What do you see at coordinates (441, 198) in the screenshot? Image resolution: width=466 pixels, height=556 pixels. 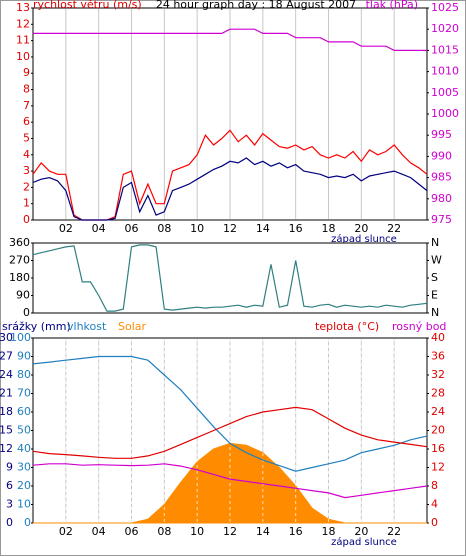 I see `y2-tick-label: 980` at bounding box center [441, 198].